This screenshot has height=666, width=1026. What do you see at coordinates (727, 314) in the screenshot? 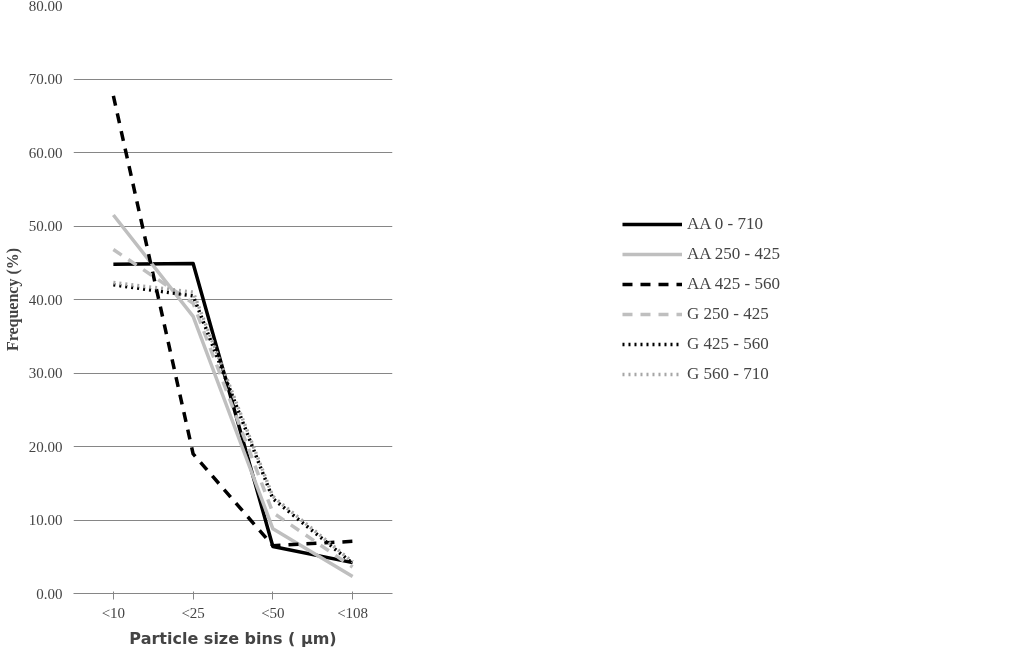
I see `legend-label: G 250 - 425` at bounding box center [727, 314].